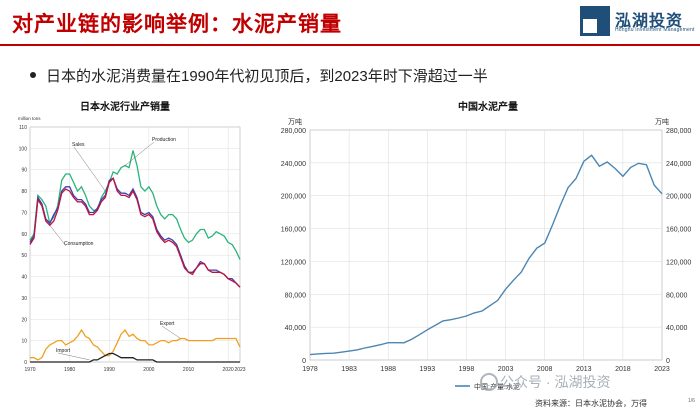  Describe the element at coordinates (69, 370) in the screenshot. I see `japan-x-tick-label: 1980` at that location.